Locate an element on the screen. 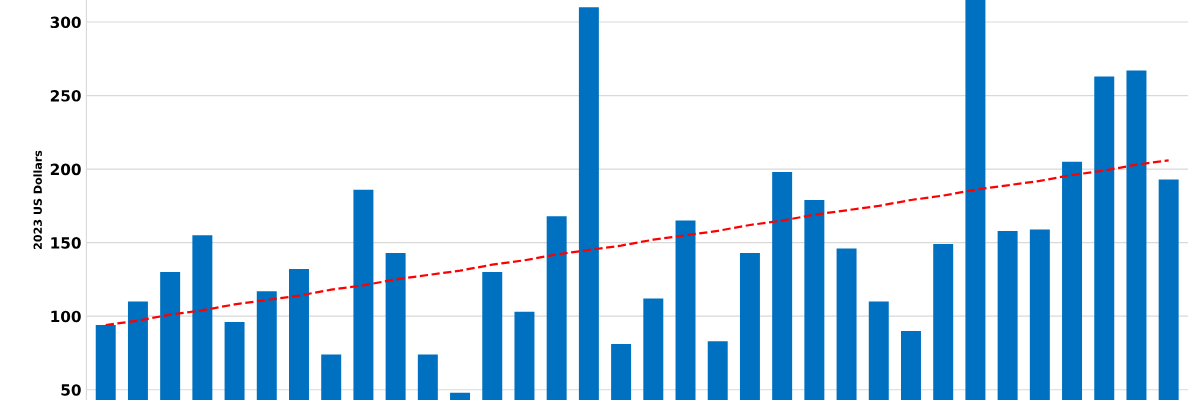 The image size is (1200, 400). y-tick-label: 200 is located at coordinates (65, 169).